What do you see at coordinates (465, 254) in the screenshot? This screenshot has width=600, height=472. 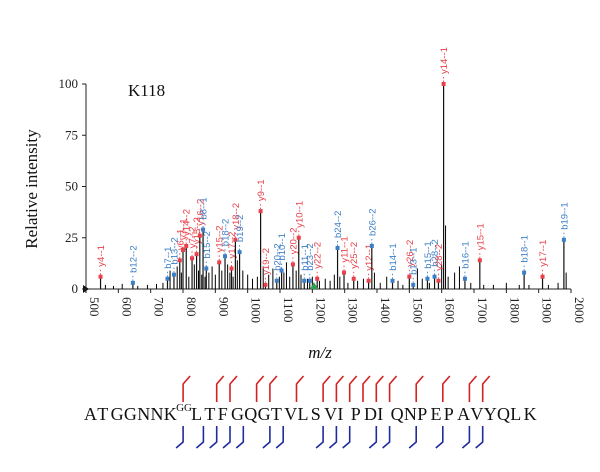 I see `peak-label: b16--1` at bounding box center [465, 254].